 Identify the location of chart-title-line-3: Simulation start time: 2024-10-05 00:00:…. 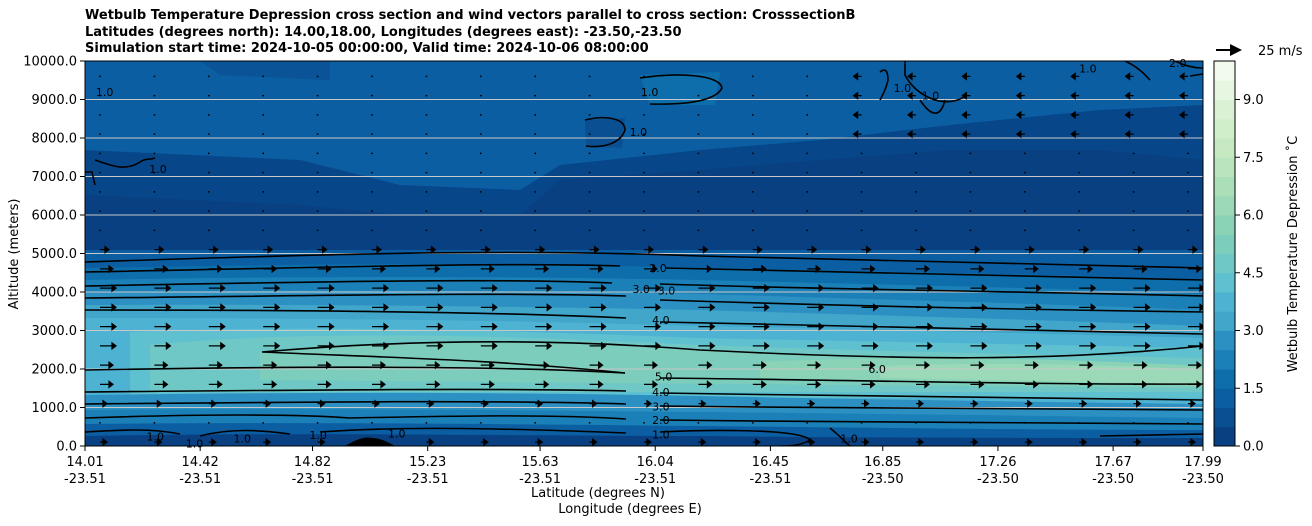
(367, 48).